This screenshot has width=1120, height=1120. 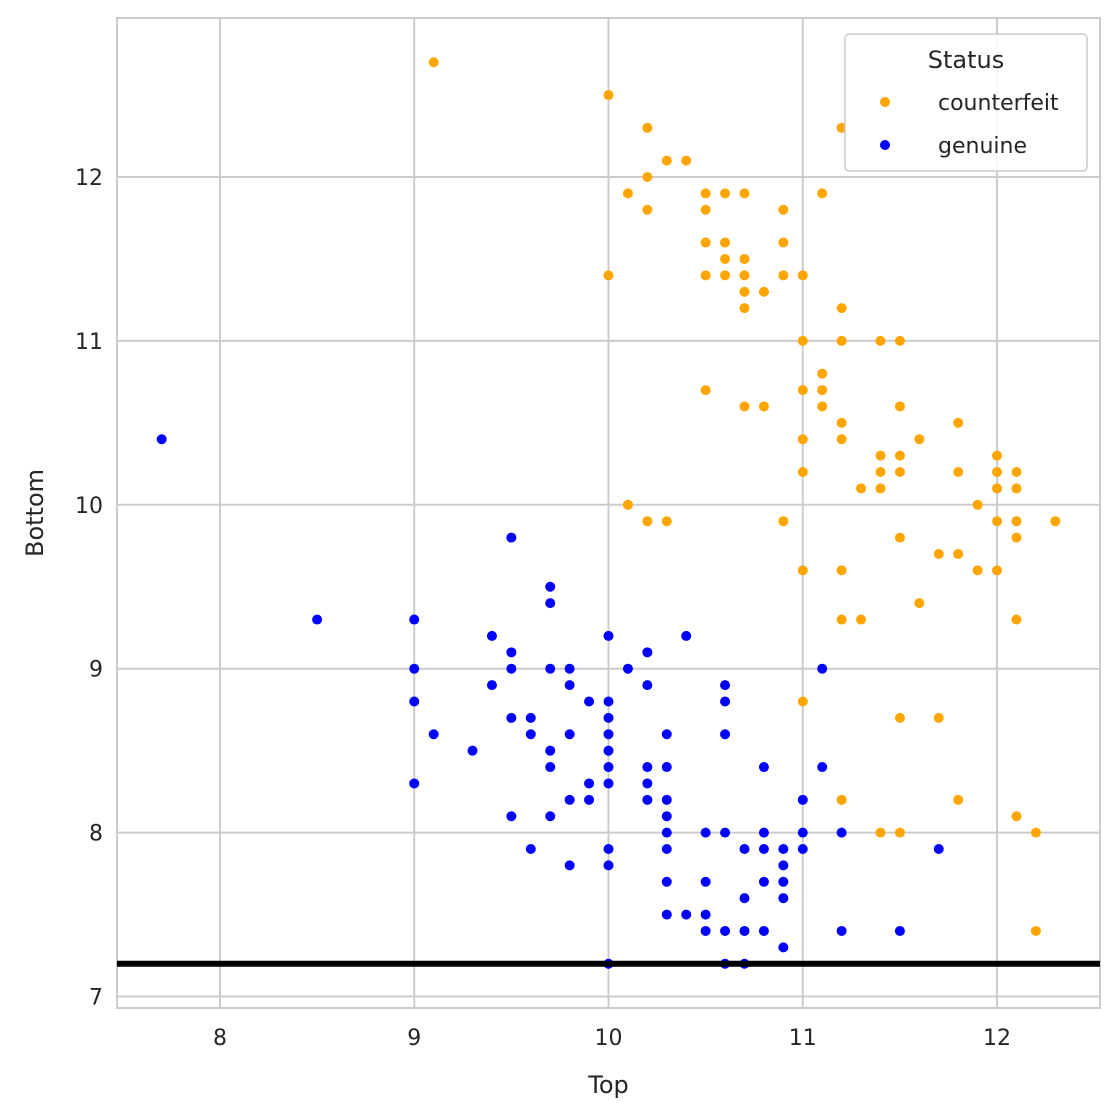 What do you see at coordinates (998, 103) in the screenshot?
I see `legend-label-counterfeit: counterfeit` at bounding box center [998, 103].